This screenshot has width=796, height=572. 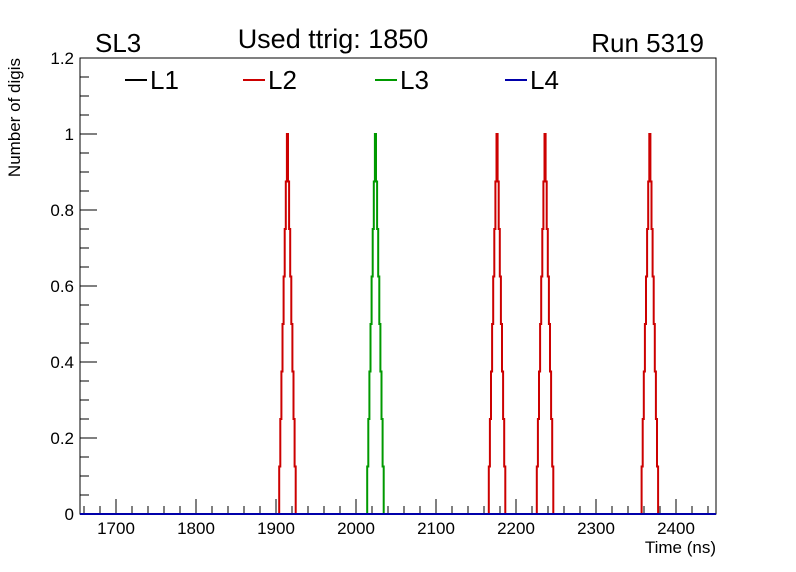 I want to click on x-tick-label: 1700, so click(x=116, y=528).